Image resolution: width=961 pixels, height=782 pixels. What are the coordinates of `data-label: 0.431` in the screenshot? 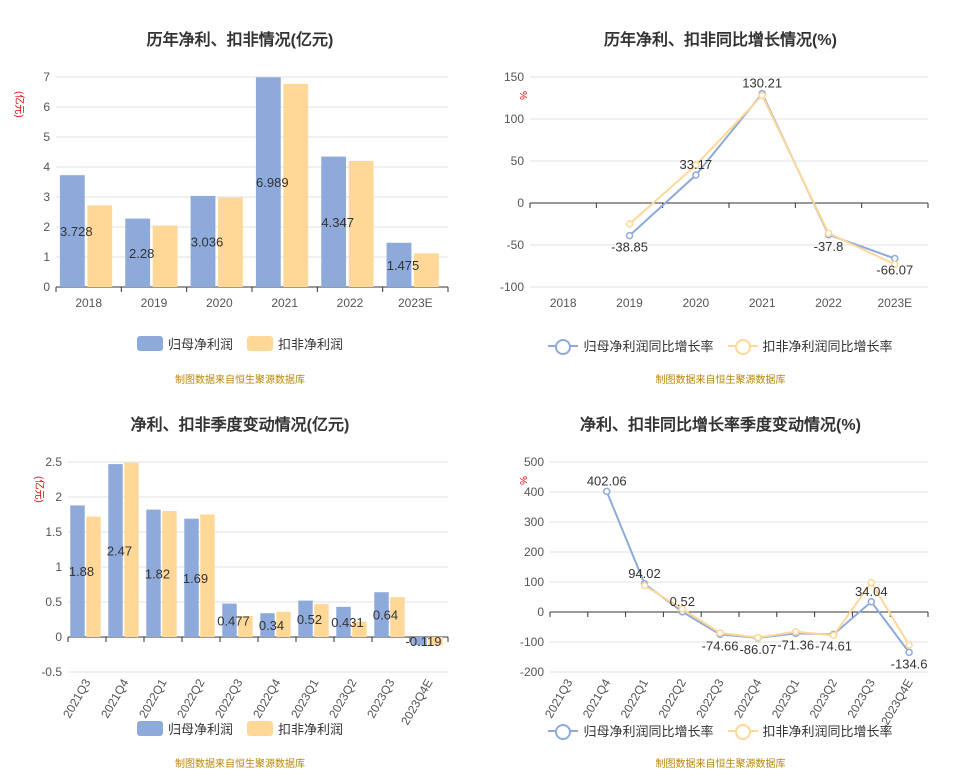 It's located at (347, 622).